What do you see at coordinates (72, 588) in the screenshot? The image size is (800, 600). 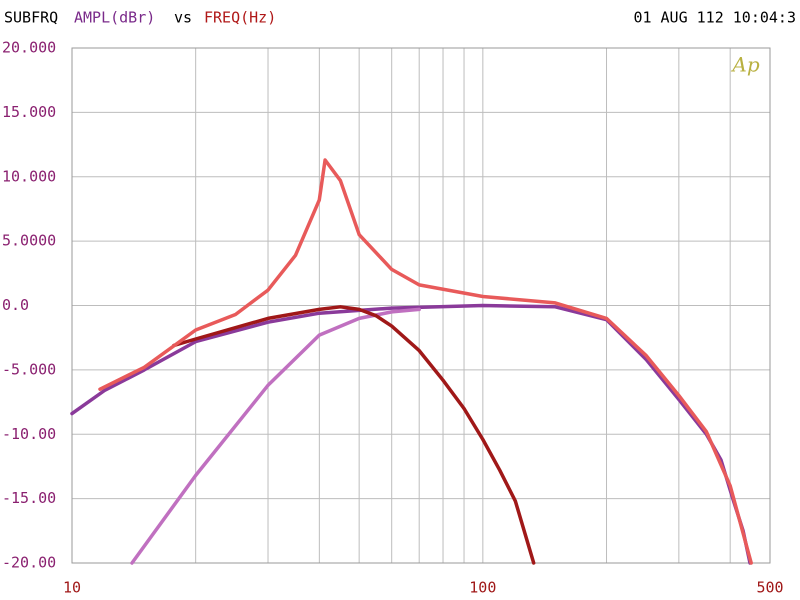 I see `x-tick-label: 10` at bounding box center [72, 588].